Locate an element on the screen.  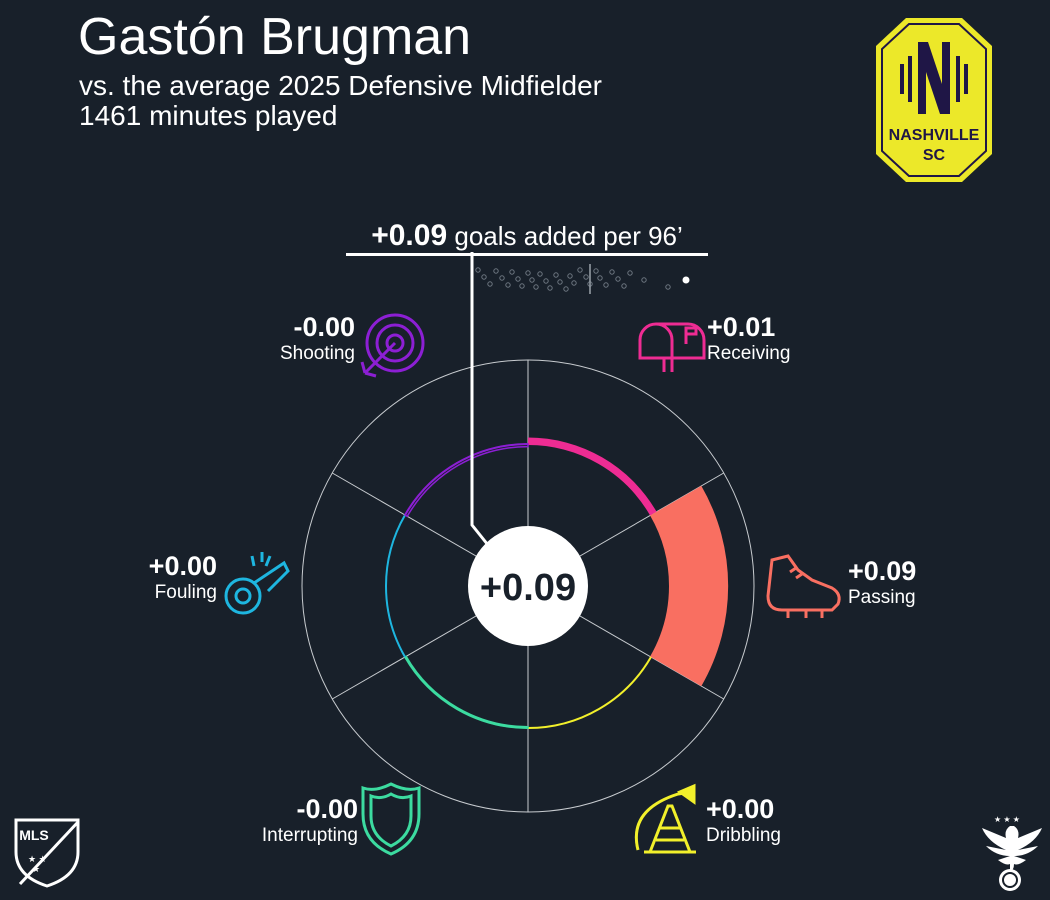
goals-added-header: +0.09 goals added per 96’ is located at coordinates (527, 236).